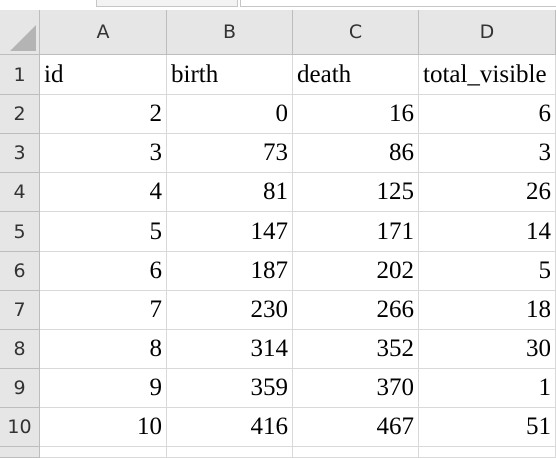  Describe the element at coordinates (487, 349) in the screenshot. I see `cell-d8: 30` at that location.